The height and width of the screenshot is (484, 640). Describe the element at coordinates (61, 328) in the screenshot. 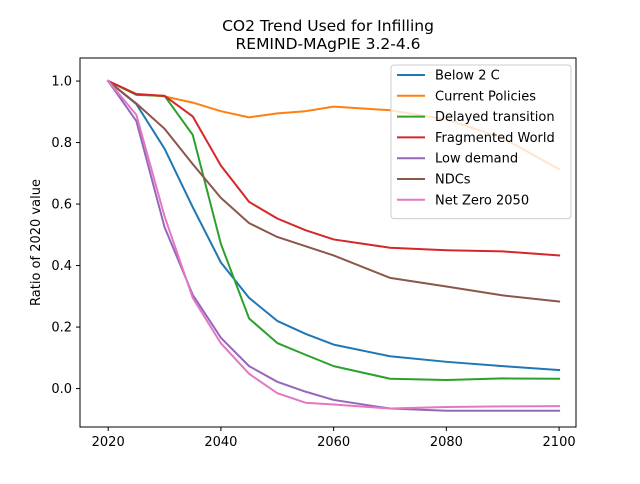

I see `y-tick-label: 0.2` at that location.